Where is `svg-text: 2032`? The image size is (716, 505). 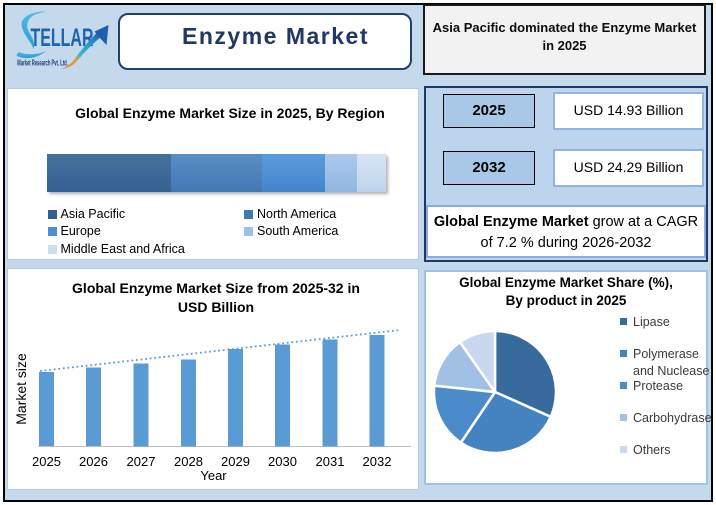
svg-text: 2032 is located at coordinates (377, 461).